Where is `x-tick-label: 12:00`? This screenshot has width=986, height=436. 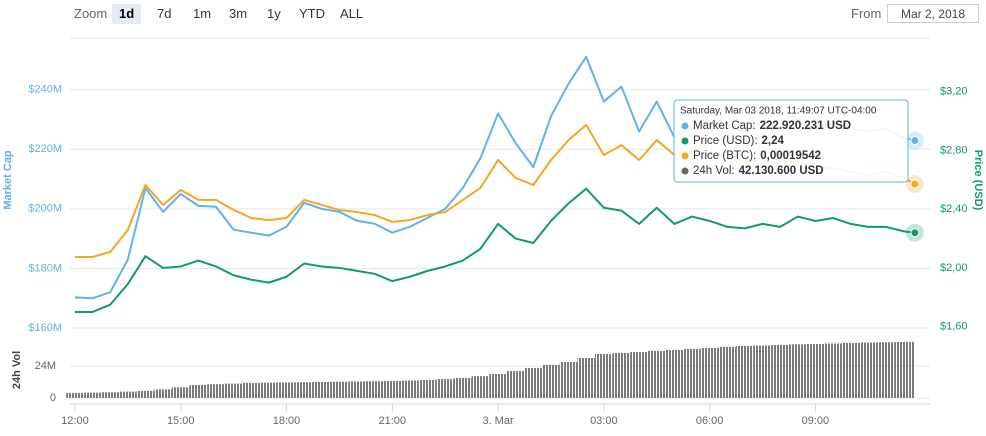
x-tick-label: 12:00 is located at coordinates (75, 421).